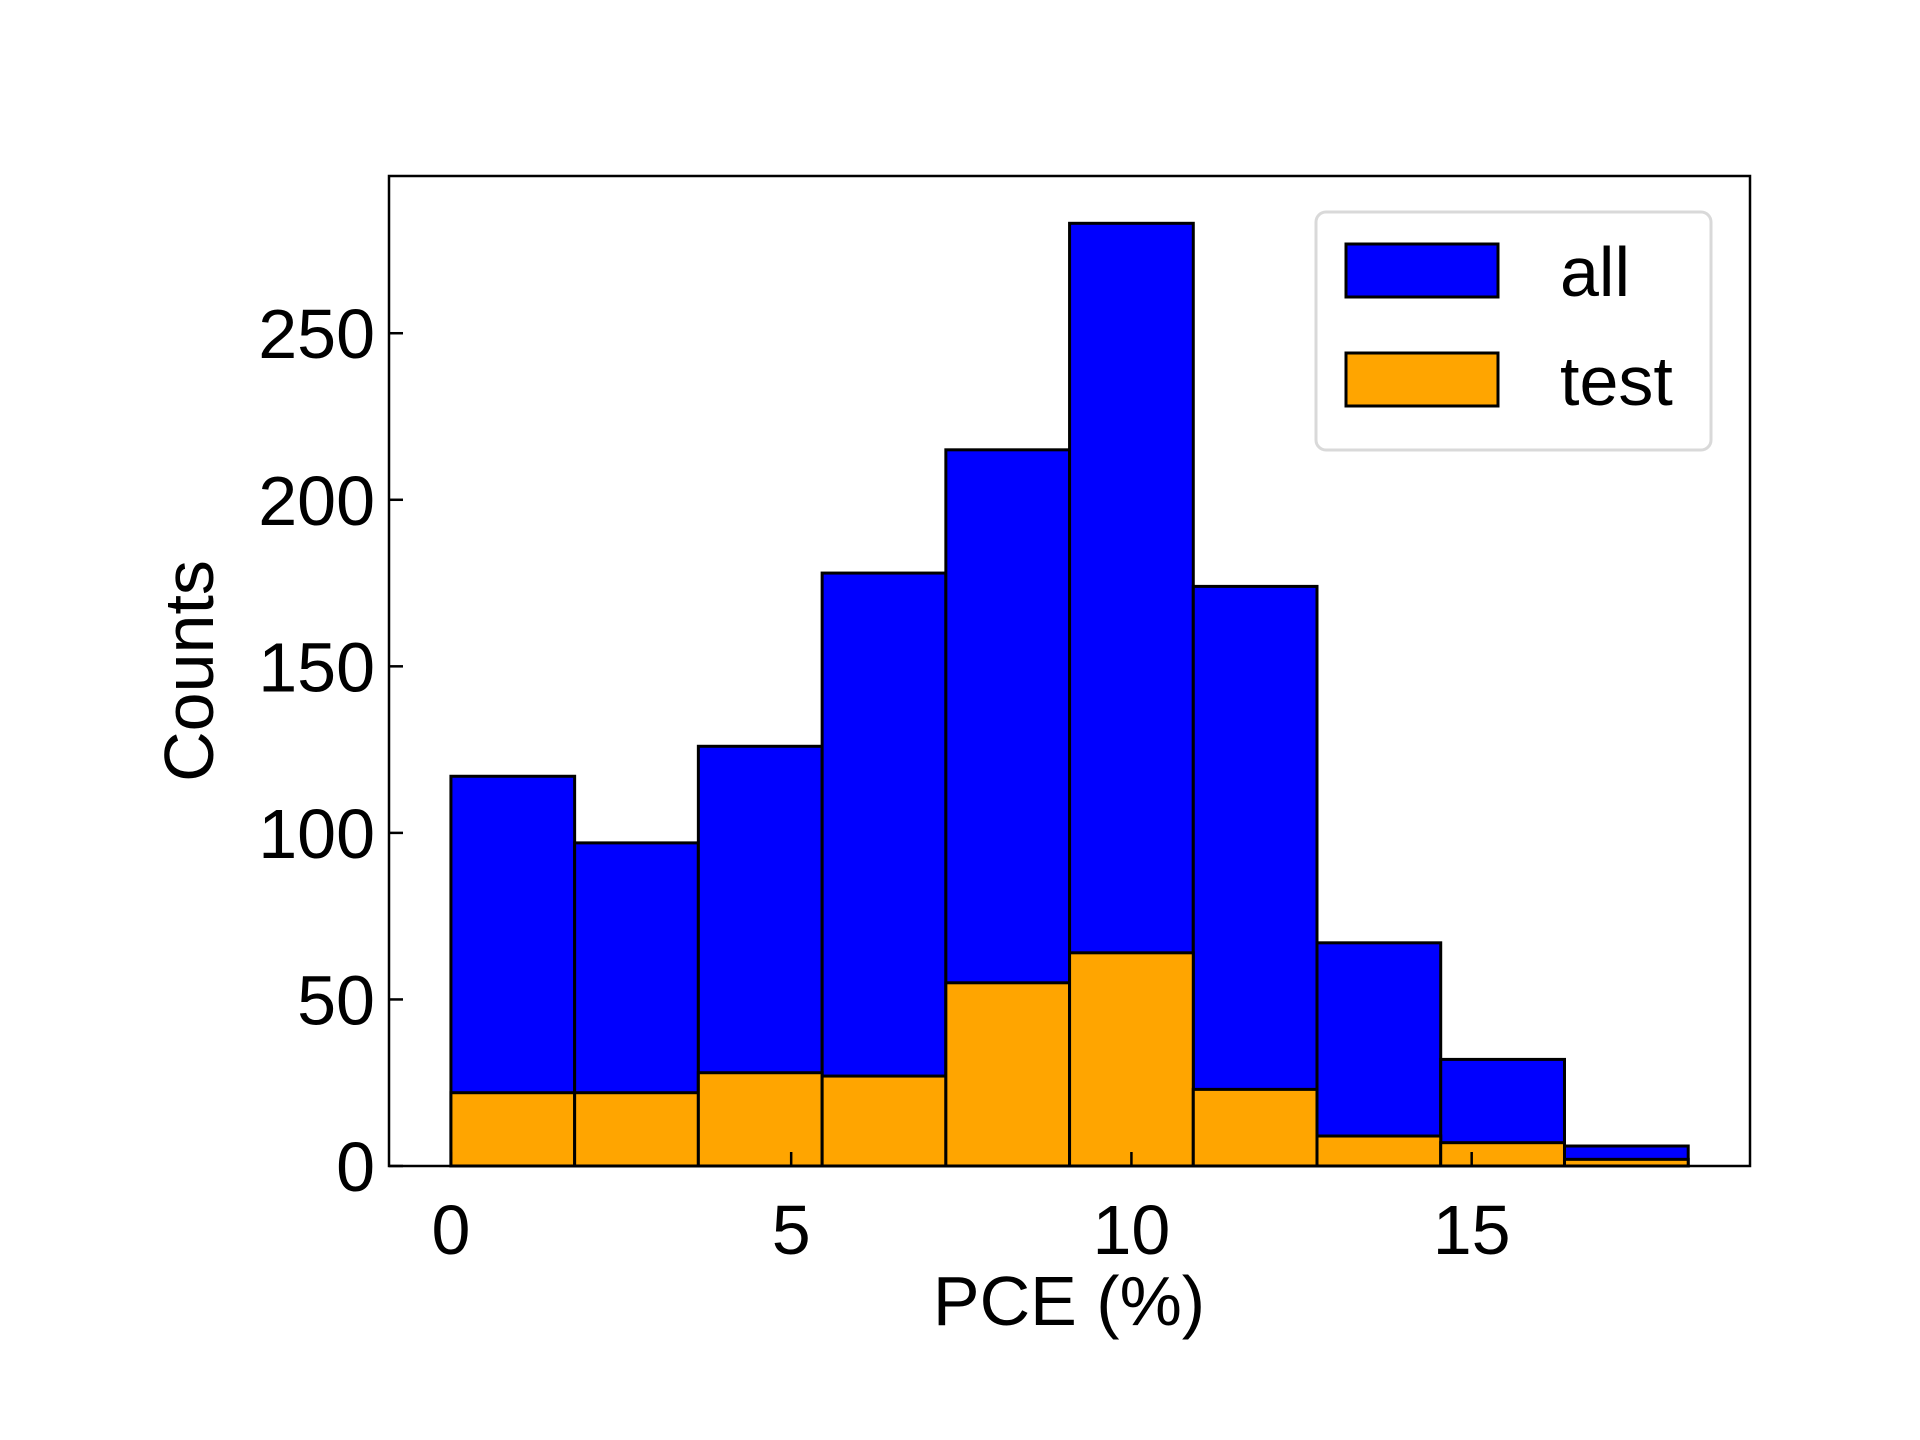  I want to click on x-tick-label: 5, so click(791, 1230).